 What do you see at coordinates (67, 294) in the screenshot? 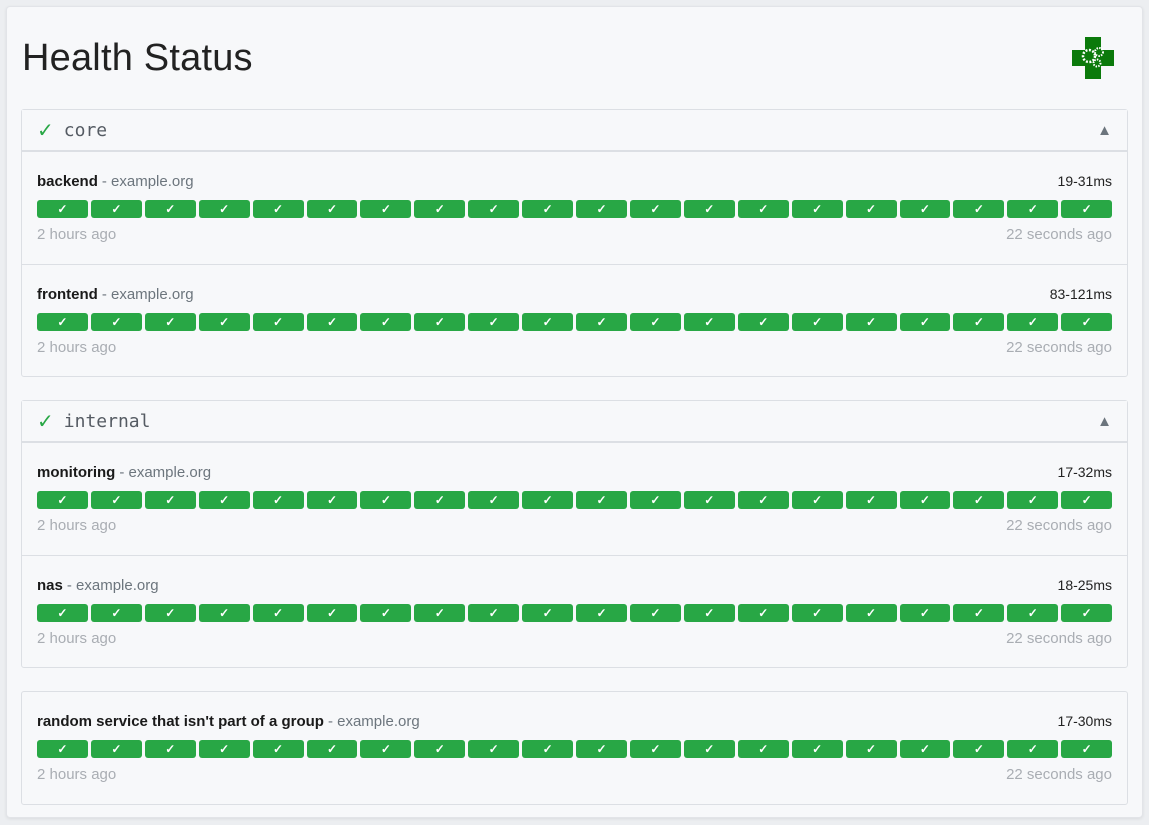
I see `service-name: frontend` at bounding box center [67, 294].